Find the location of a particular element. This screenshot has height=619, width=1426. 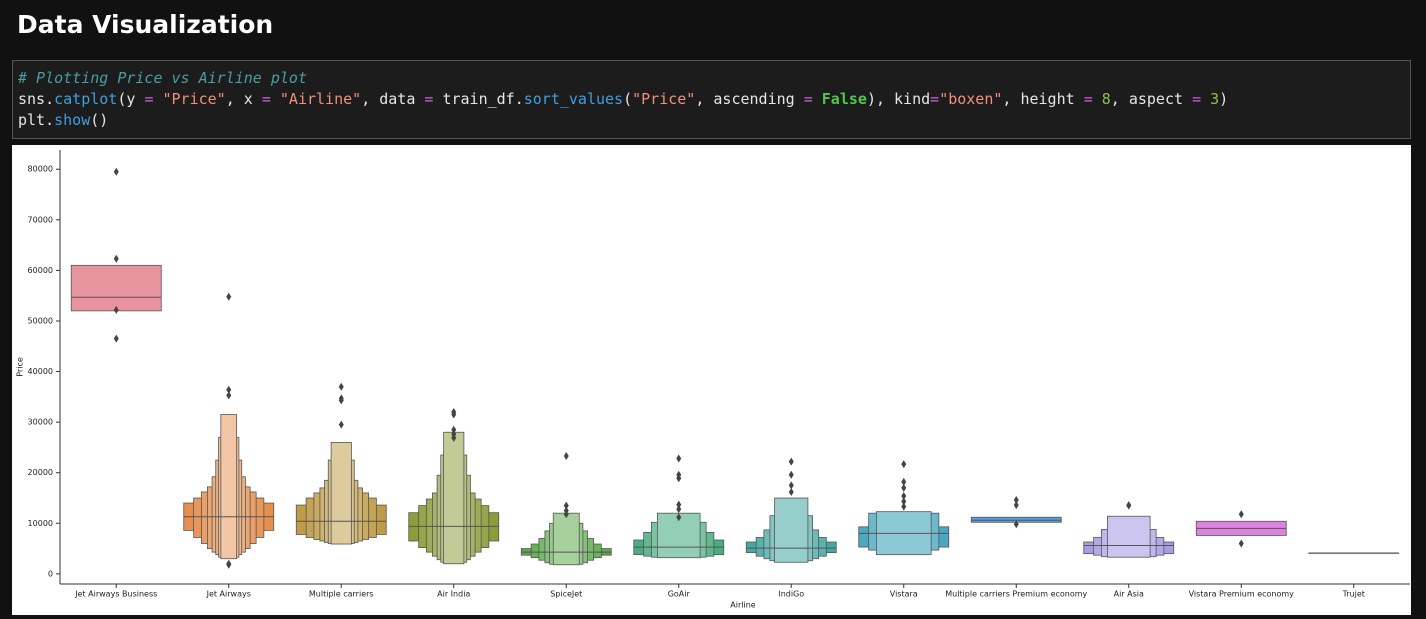

code-token: "boxen" is located at coordinates (971, 99).